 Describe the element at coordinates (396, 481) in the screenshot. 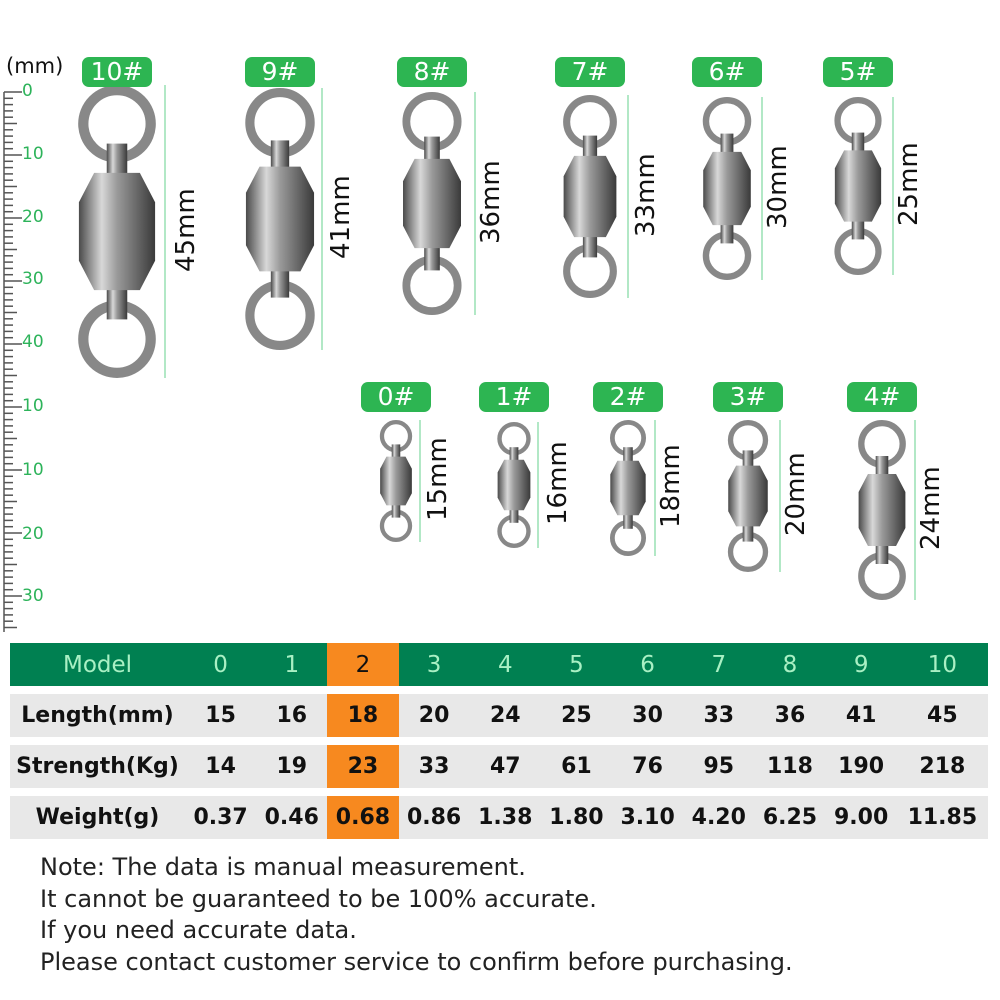

I see `swivel-0#` at that location.